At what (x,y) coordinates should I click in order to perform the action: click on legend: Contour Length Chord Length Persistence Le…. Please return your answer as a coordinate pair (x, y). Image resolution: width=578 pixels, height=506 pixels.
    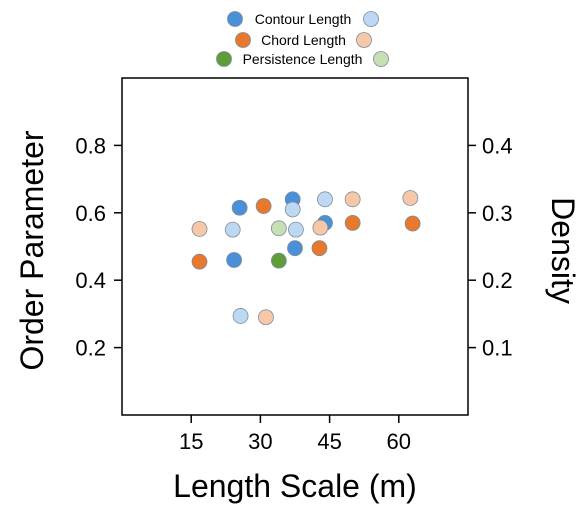
    Looking at the image, I should click on (302, 39).